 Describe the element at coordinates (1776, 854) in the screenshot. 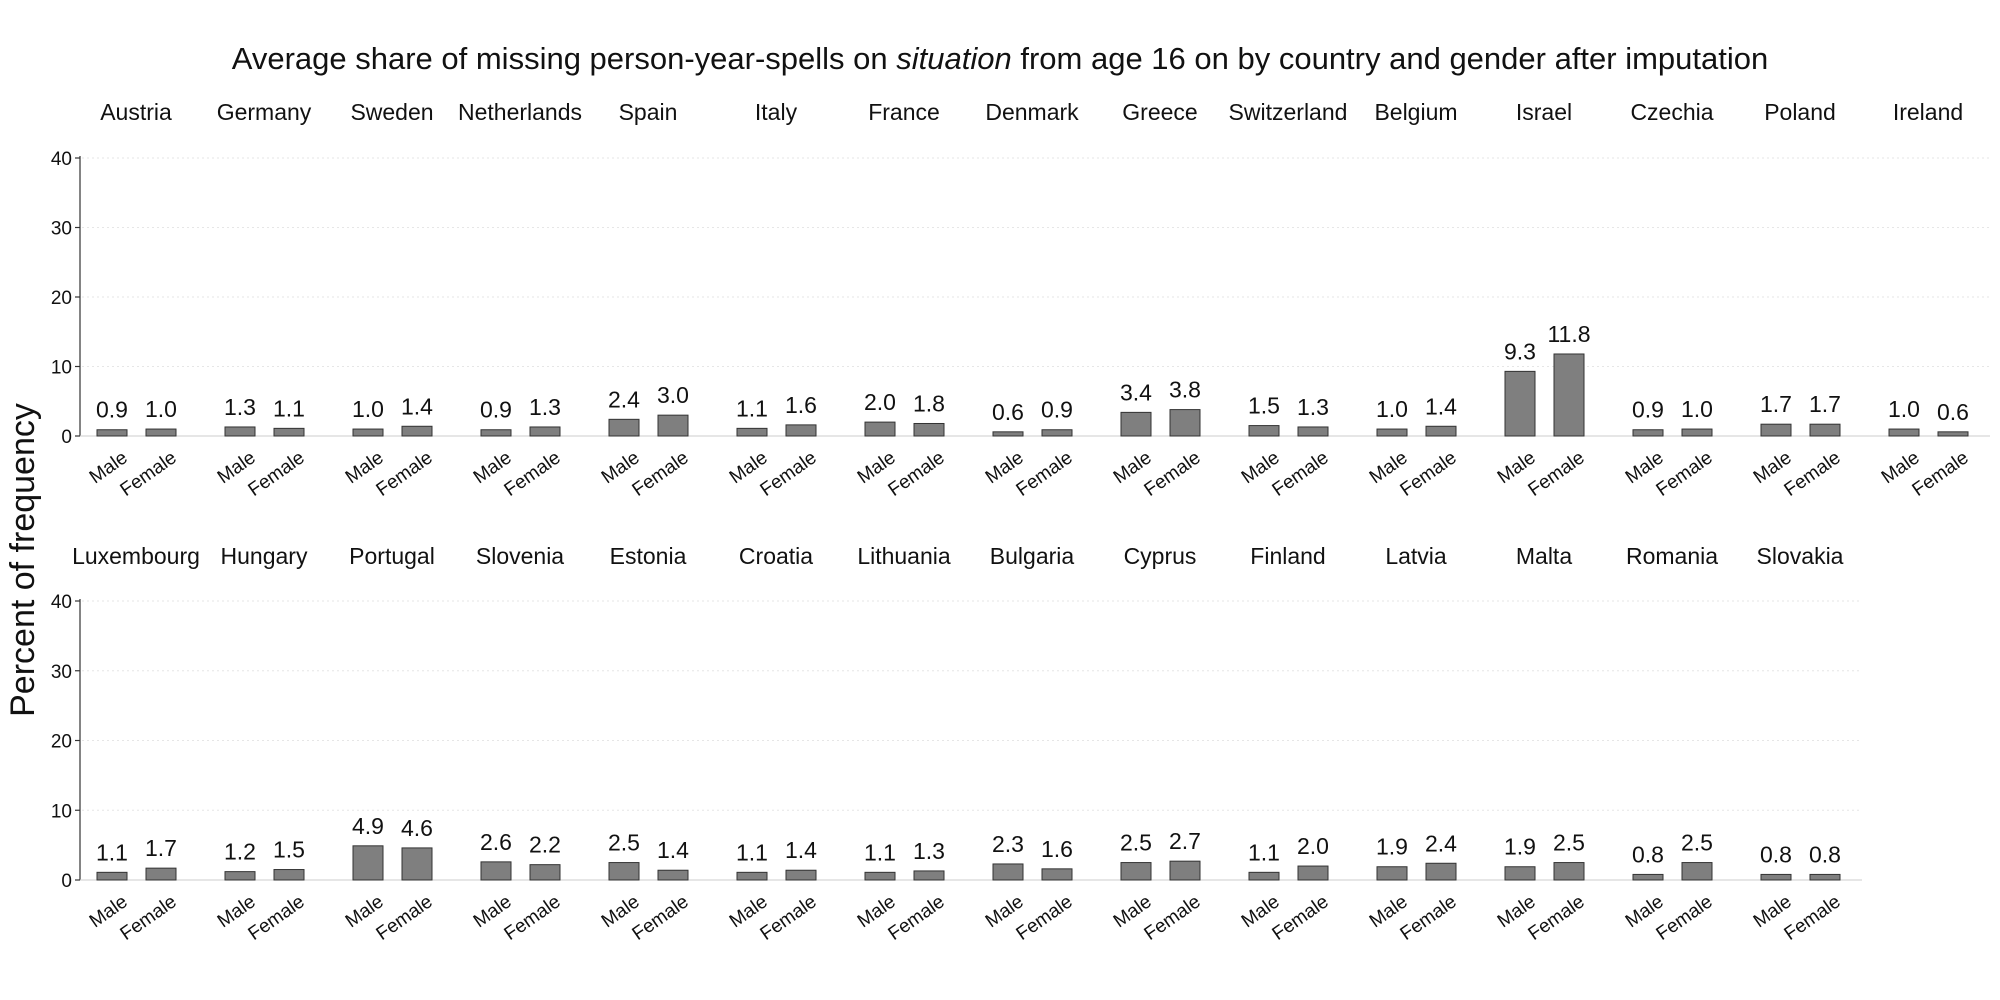

I see `data-label: 0.8` at that location.